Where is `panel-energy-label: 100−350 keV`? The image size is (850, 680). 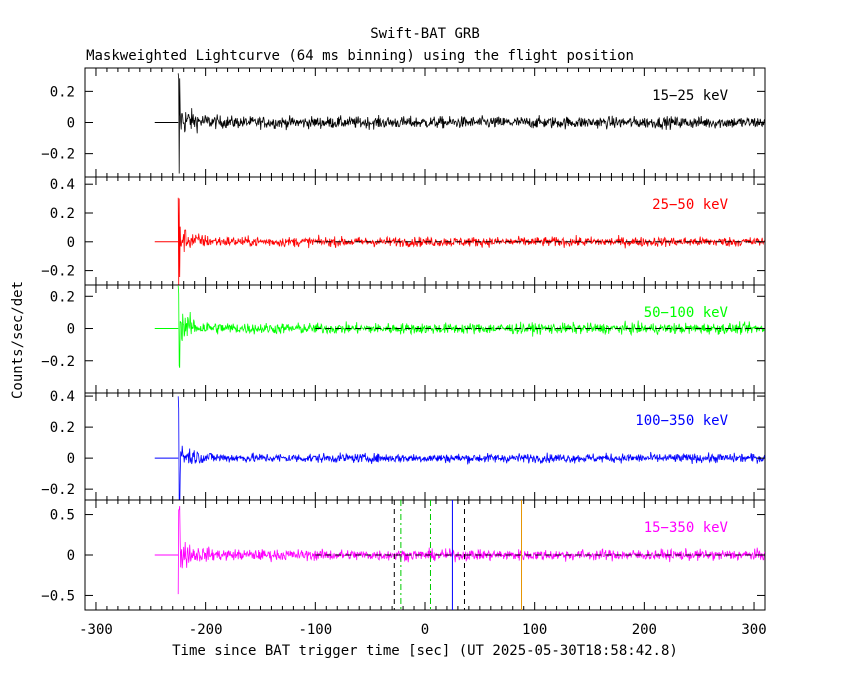 panel-energy-label: 100−350 keV is located at coordinates (681, 421).